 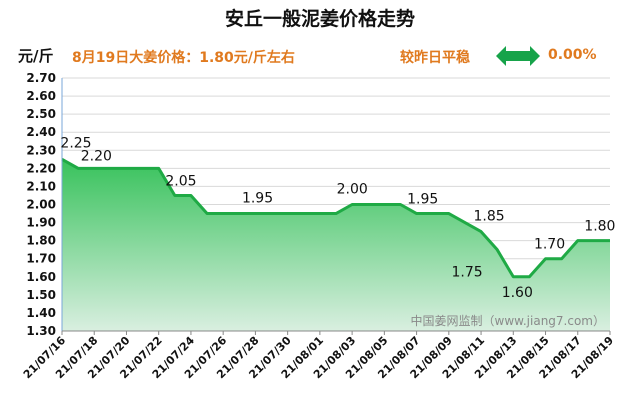 What do you see at coordinates (319, 19) in the screenshot?
I see `chart-title: 安丘一般泥姜价格走势` at bounding box center [319, 19].